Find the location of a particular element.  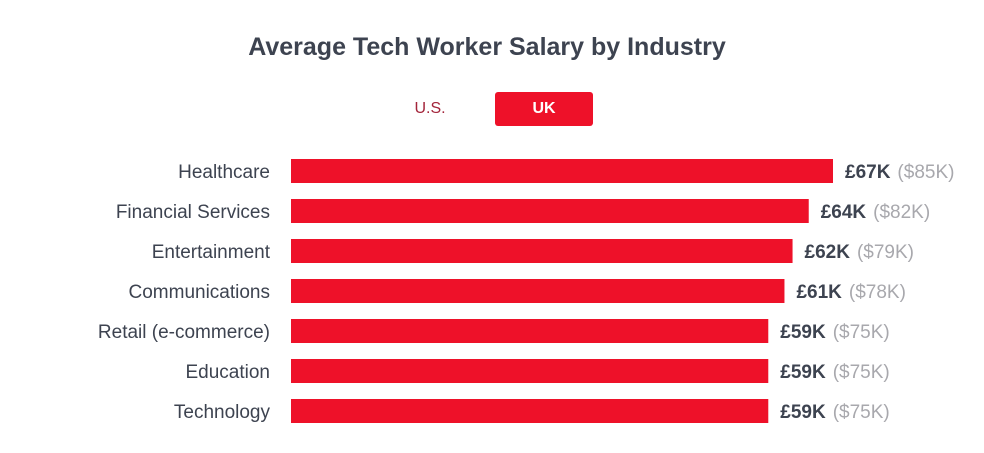

toggle-uk: UK is located at coordinates (544, 109).